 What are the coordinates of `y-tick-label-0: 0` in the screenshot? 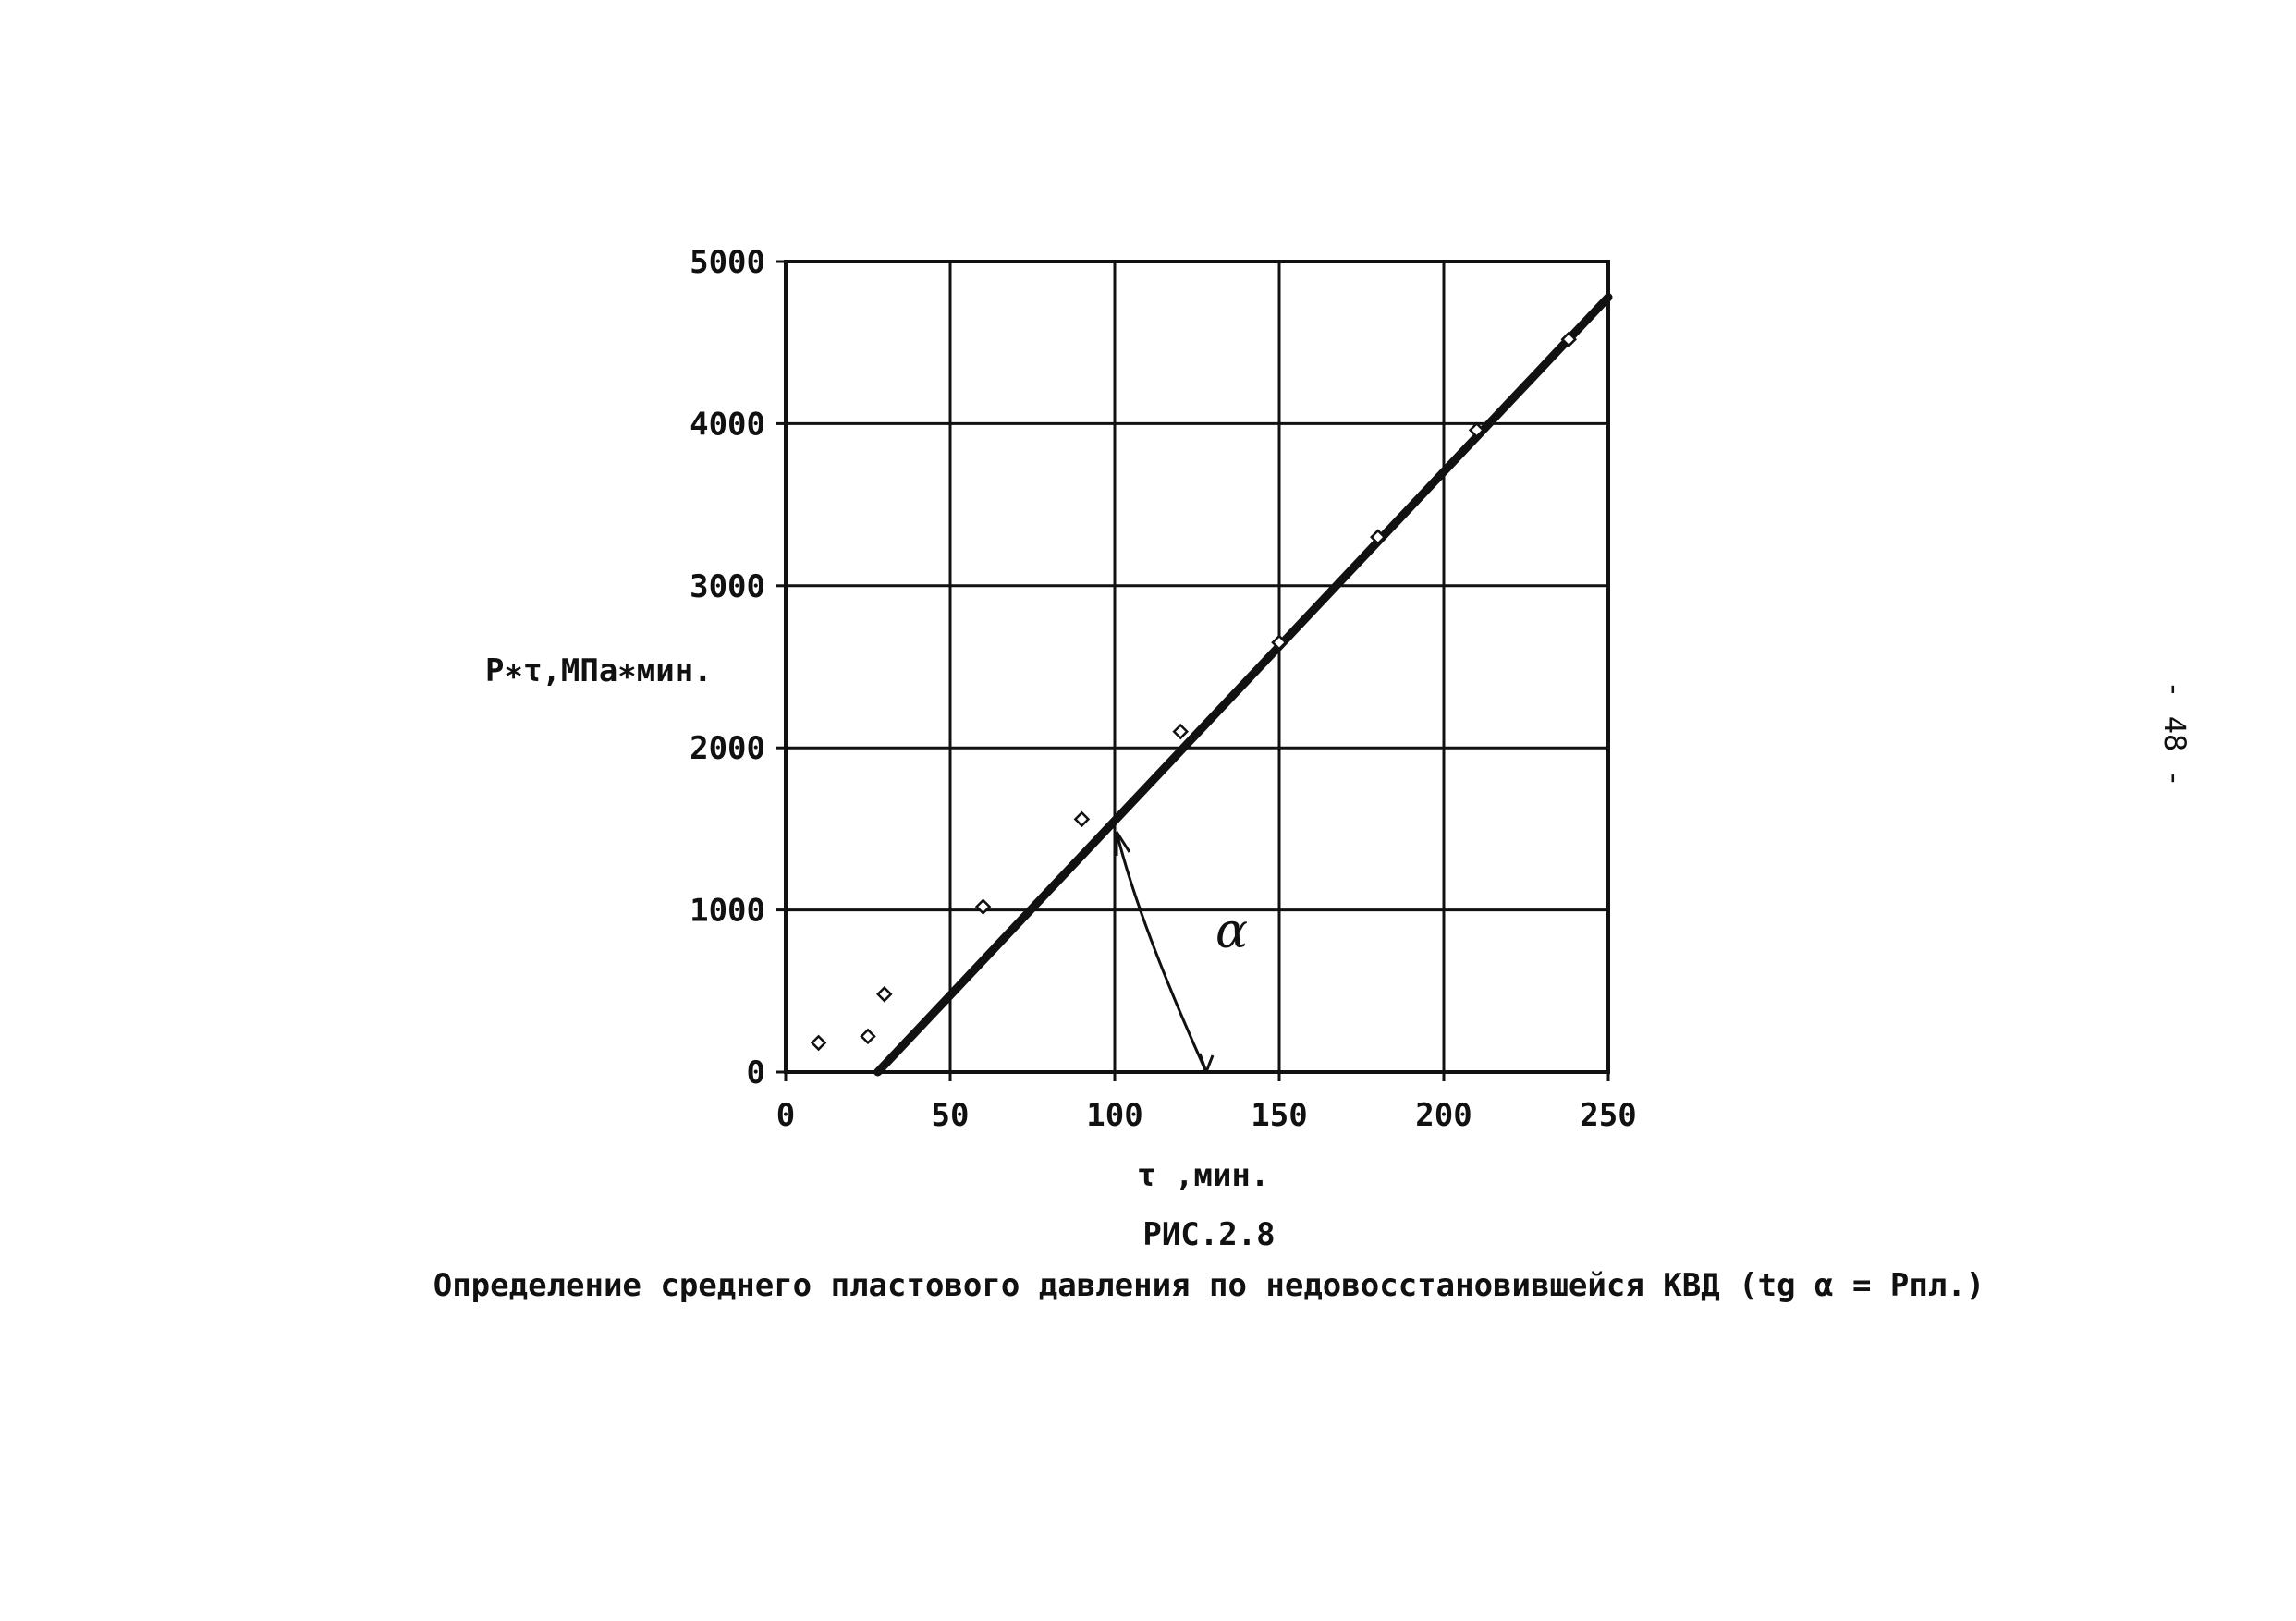 It's located at (756, 1072).